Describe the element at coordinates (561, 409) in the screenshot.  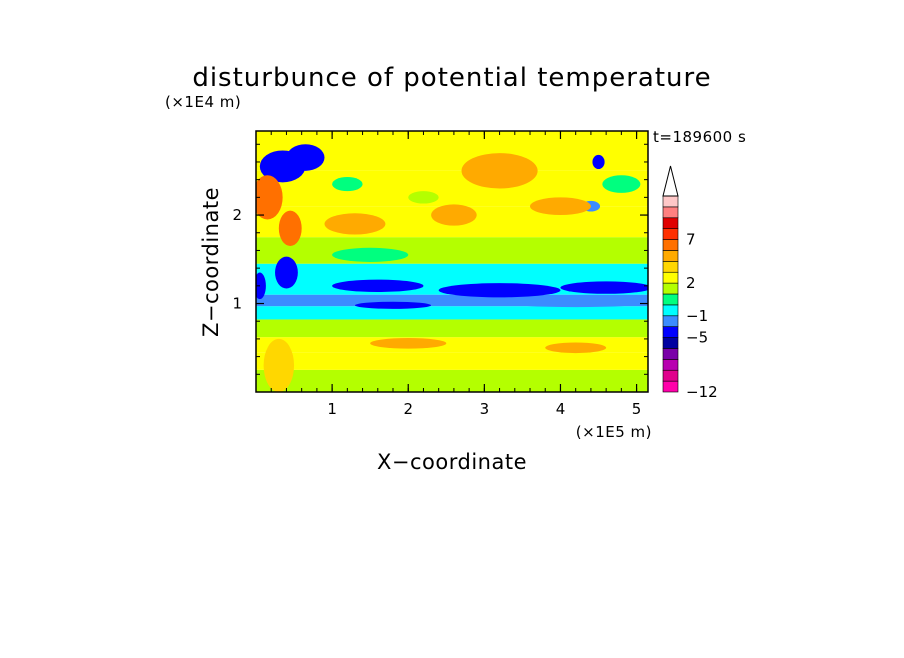
I see `x-tick-label: 4` at that location.